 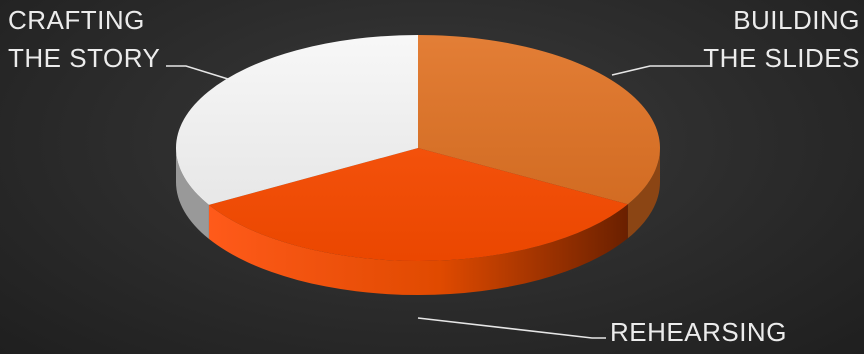 What do you see at coordinates (118, 42) in the screenshot?
I see `slice-label-crafting-the-story: CRAFTING THE STORY` at bounding box center [118, 42].